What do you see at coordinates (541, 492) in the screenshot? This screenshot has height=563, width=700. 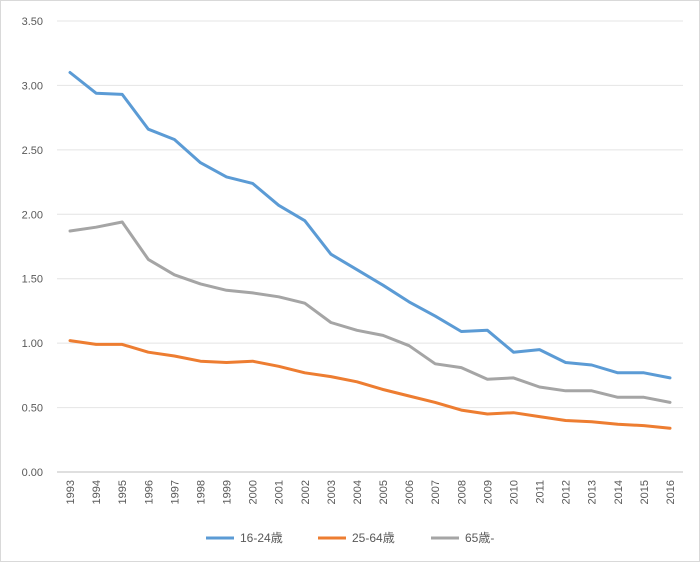 I see `x-tick-label: 2011` at bounding box center [541, 492].